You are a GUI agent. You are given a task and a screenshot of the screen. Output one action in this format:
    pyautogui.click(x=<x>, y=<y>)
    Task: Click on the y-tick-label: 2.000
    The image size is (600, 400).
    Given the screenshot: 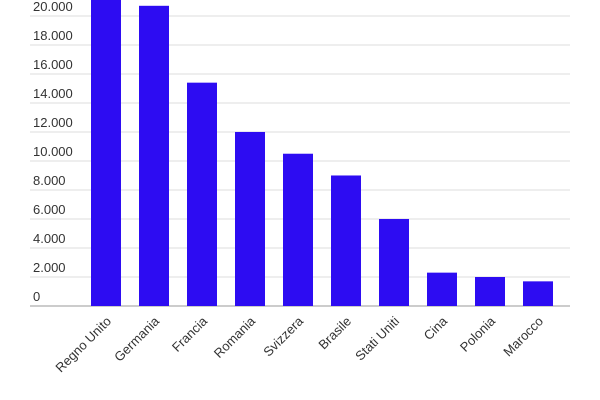 What is the action you would take?
    pyautogui.click(x=49, y=267)
    